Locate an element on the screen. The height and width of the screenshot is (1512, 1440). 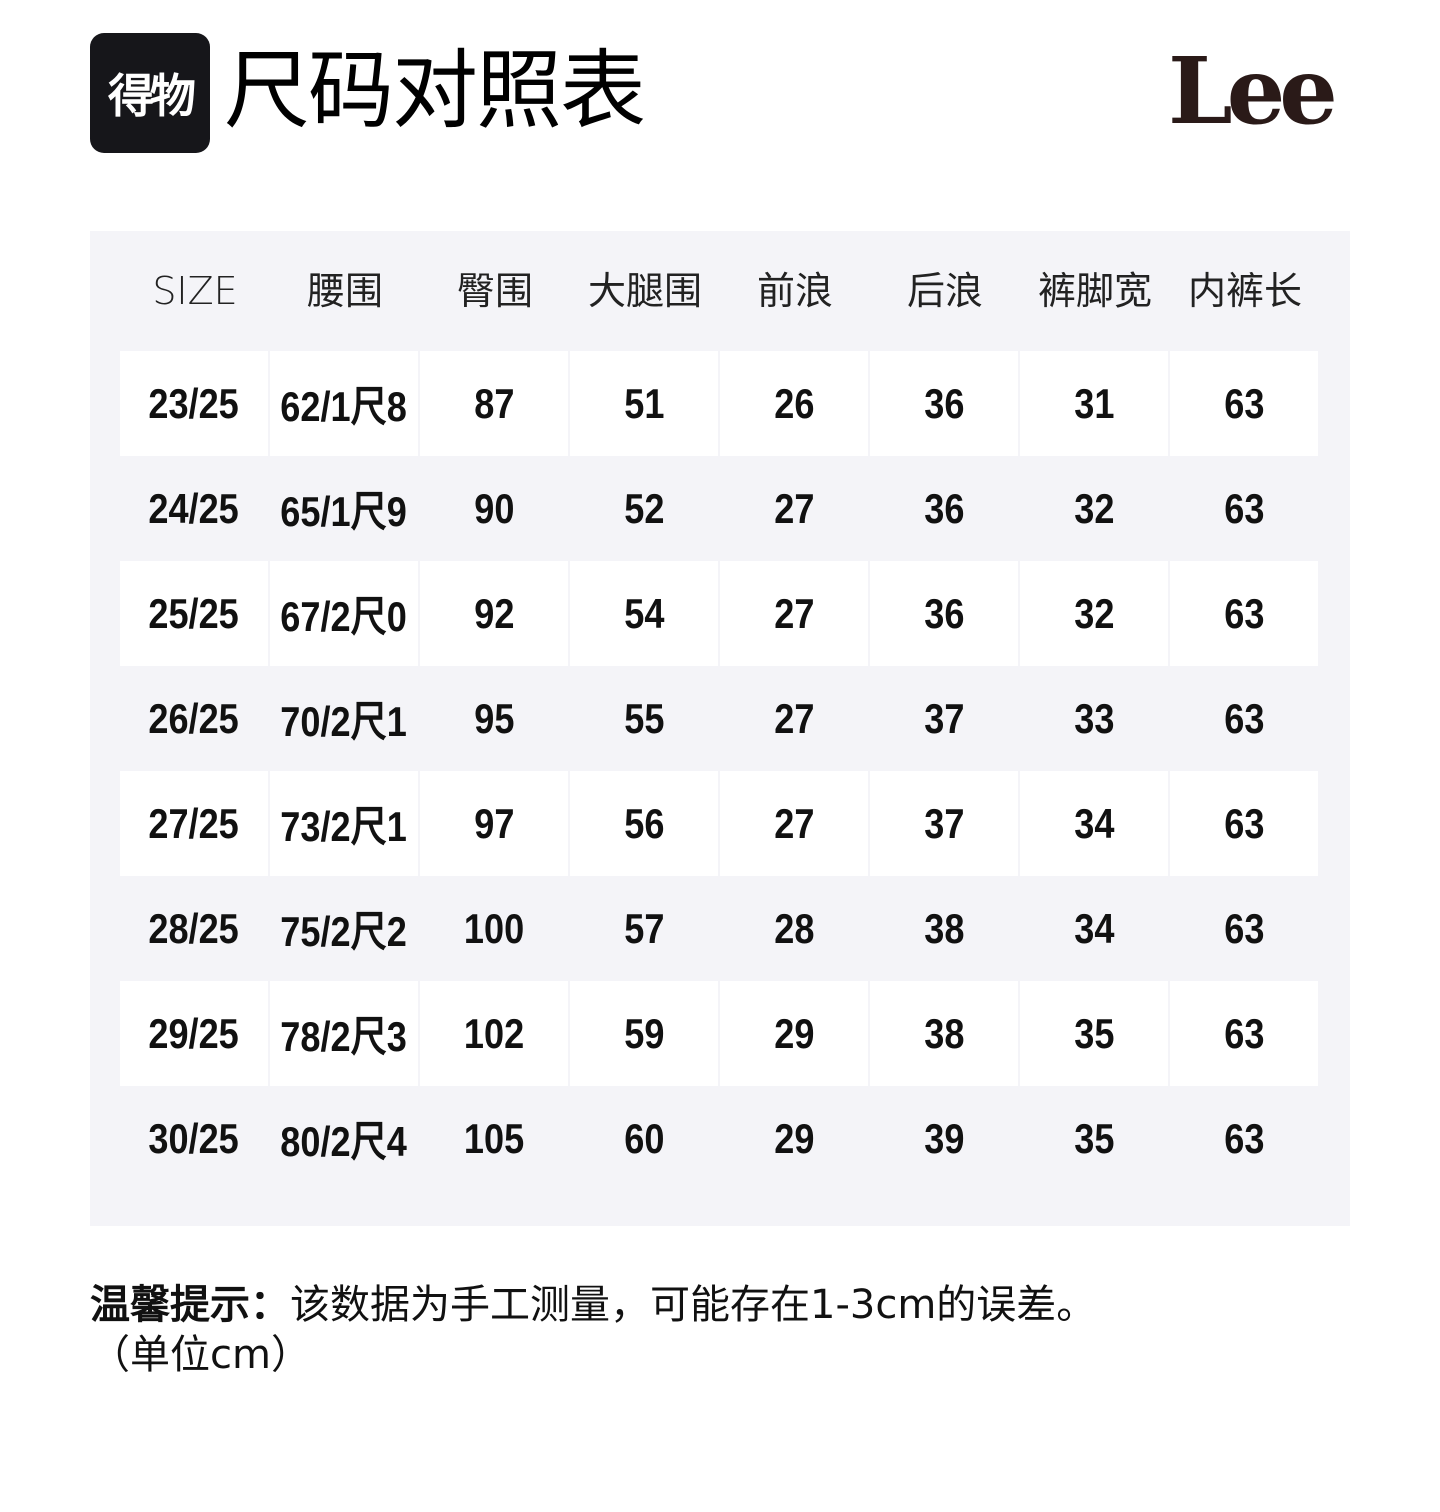
table-cell: 34 is located at coordinates (1094, 823).